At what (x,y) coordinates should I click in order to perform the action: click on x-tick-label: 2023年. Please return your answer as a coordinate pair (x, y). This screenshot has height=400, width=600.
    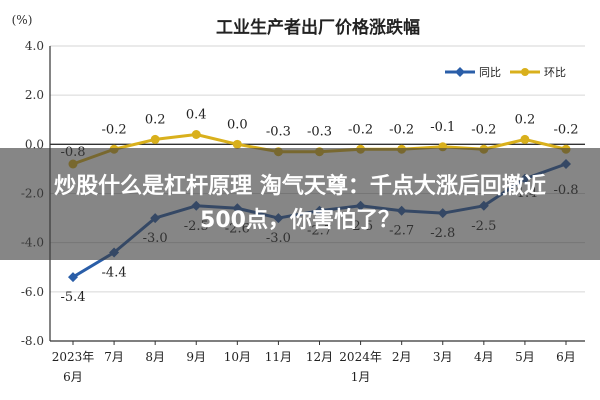
    Looking at the image, I should click on (73, 357).